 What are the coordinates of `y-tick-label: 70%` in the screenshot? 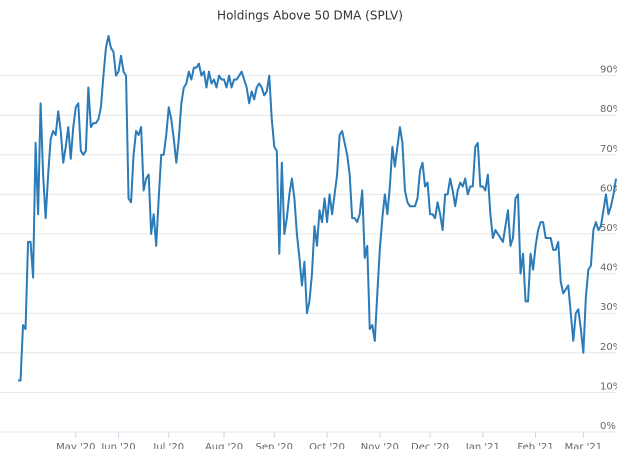 It's located at (608, 149).